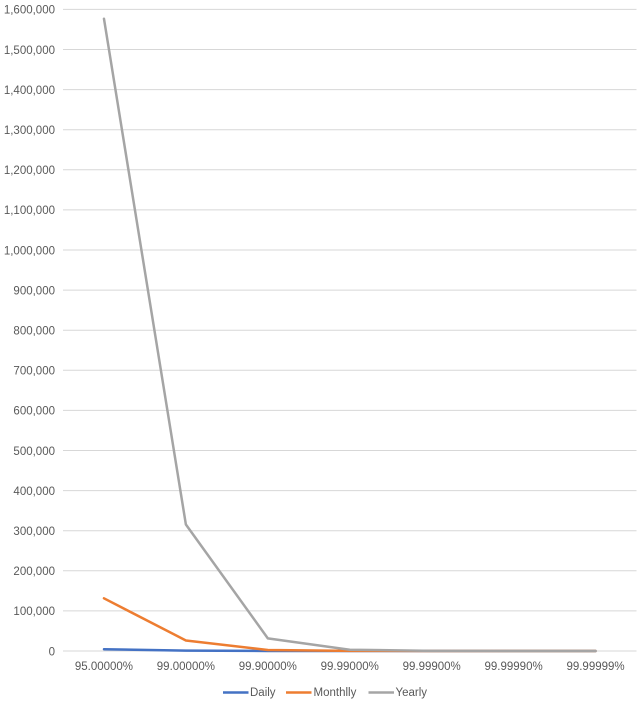 The image size is (640, 709). Describe the element at coordinates (514, 667) in the screenshot. I see `svg-text: 99.99990%` at that location.